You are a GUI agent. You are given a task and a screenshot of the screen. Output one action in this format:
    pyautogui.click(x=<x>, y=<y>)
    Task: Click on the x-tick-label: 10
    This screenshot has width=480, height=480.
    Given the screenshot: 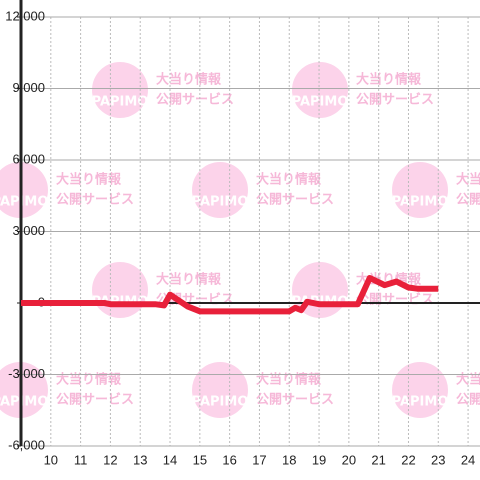 What is the action you would take?
    pyautogui.click(x=51, y=459)
    